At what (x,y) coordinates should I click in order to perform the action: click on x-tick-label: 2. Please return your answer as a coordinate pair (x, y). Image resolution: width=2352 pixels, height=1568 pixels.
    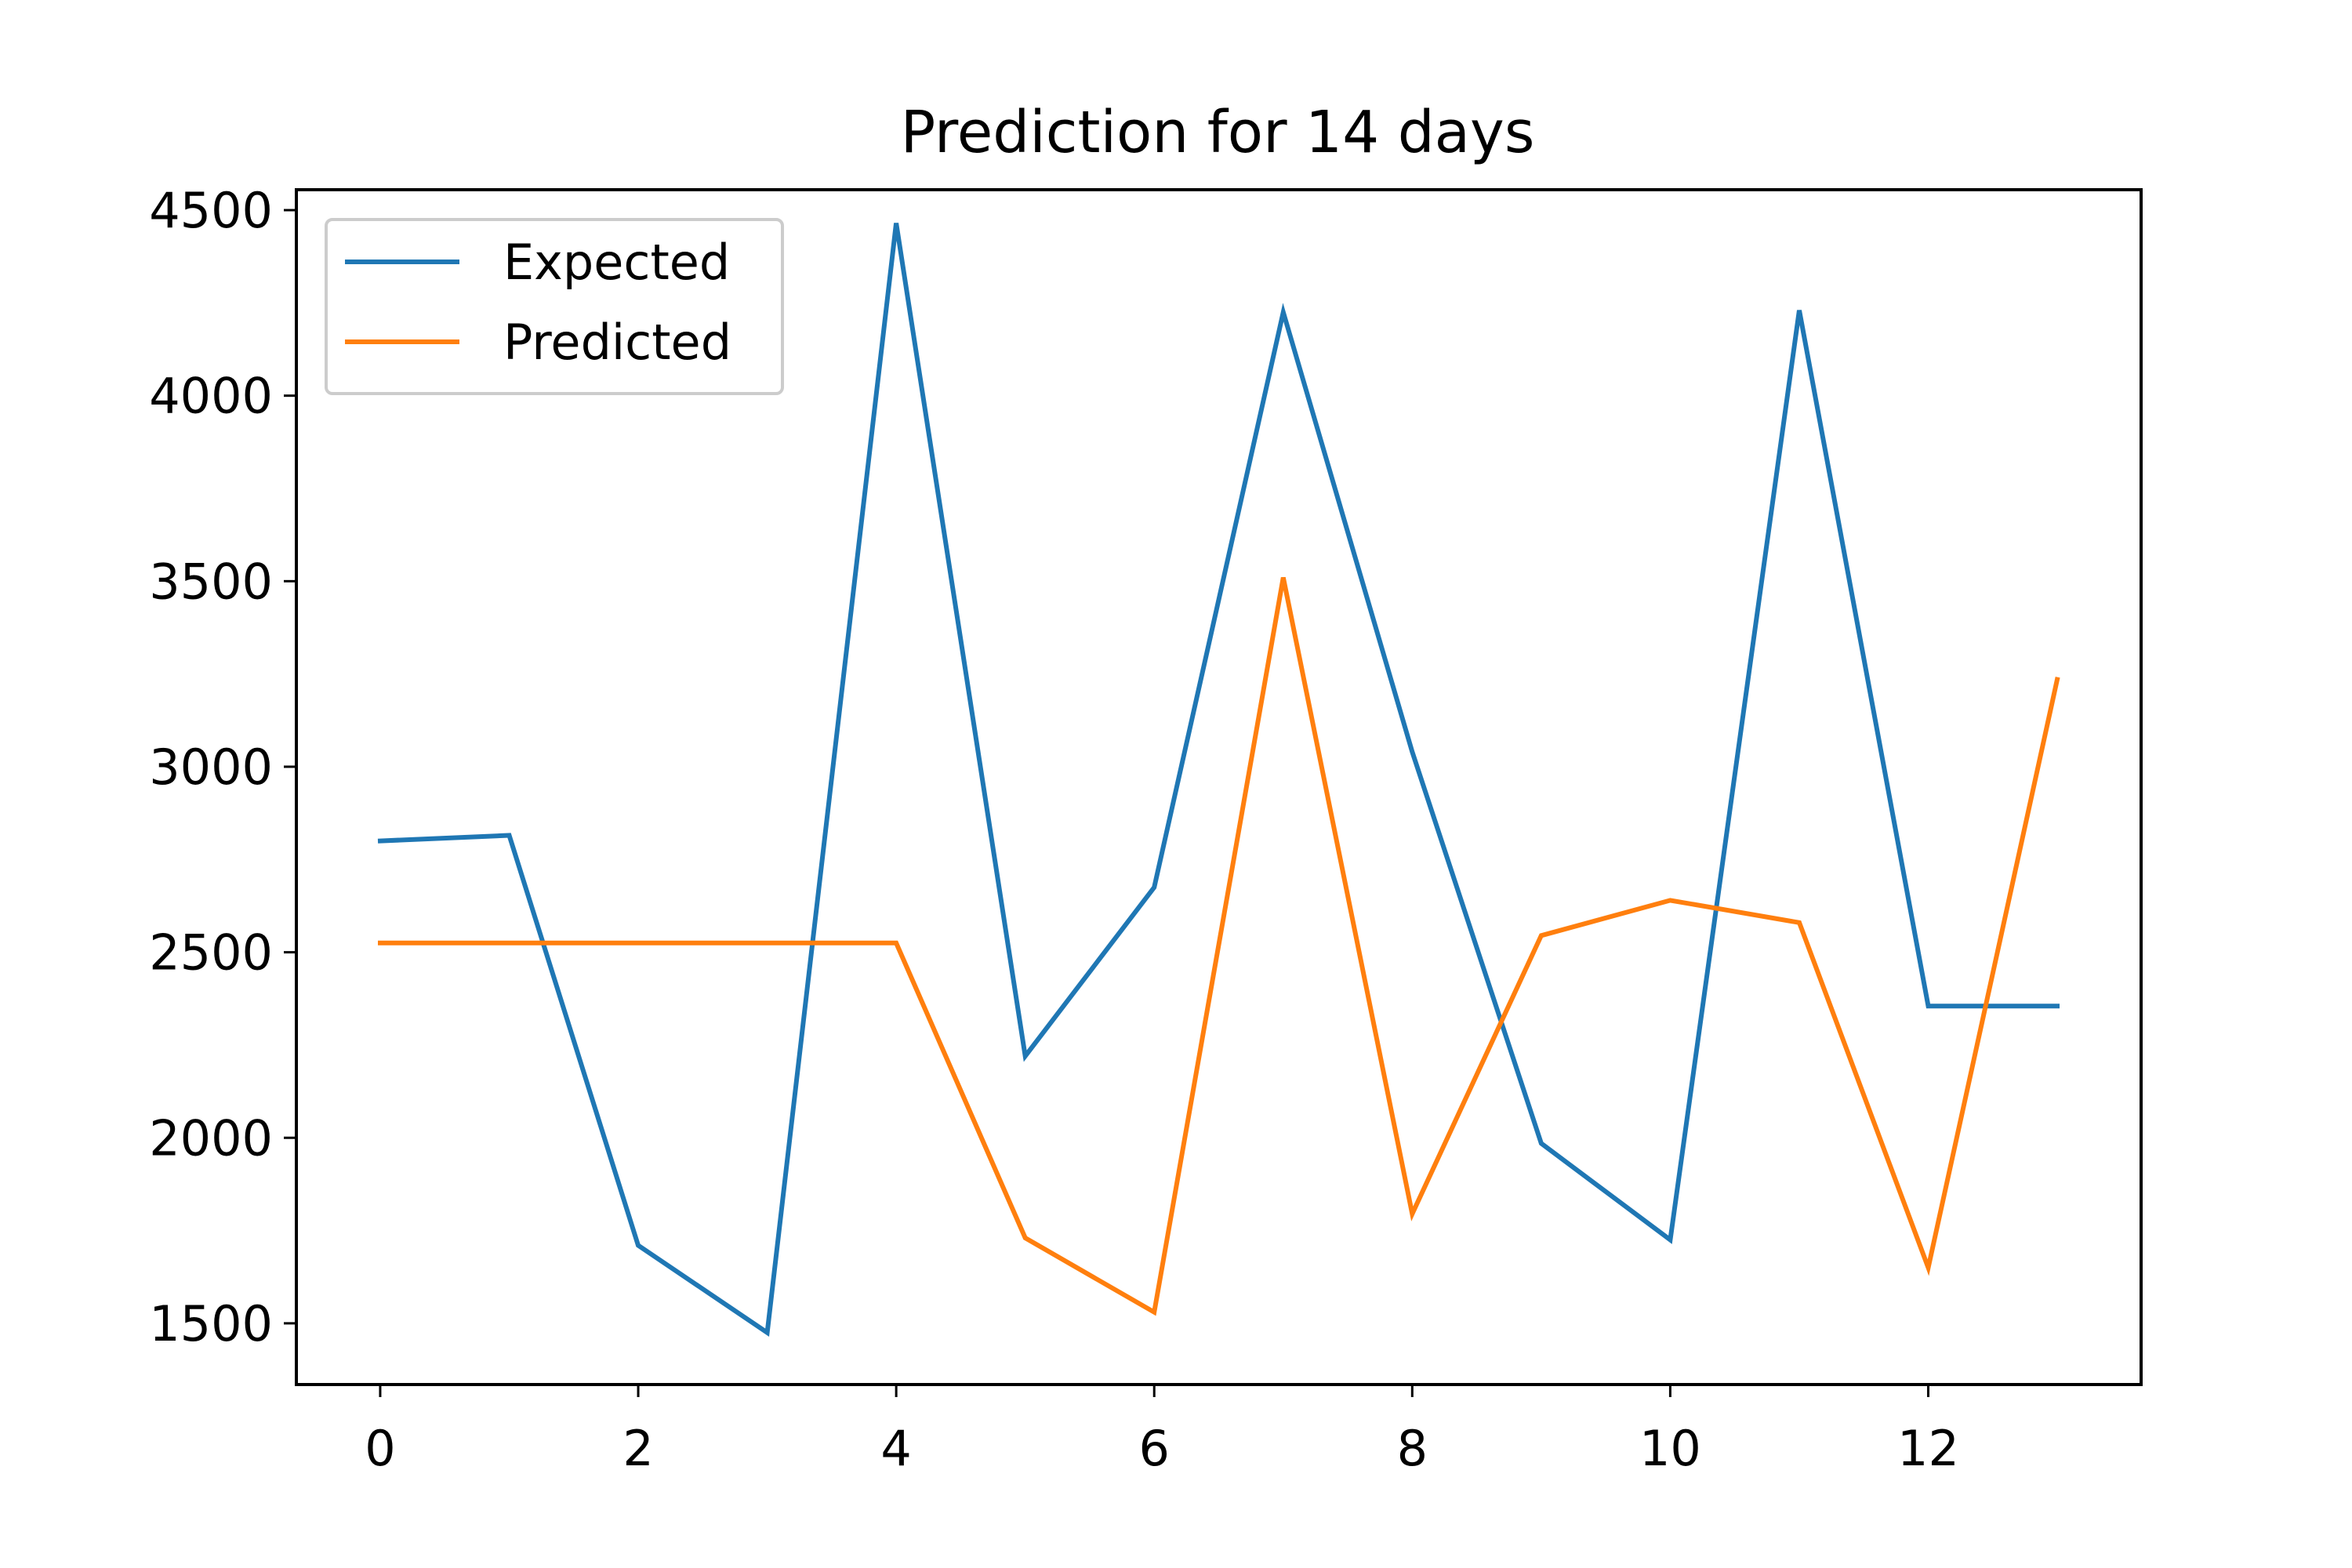
    Looking at the image, I should click on (637, 1448).